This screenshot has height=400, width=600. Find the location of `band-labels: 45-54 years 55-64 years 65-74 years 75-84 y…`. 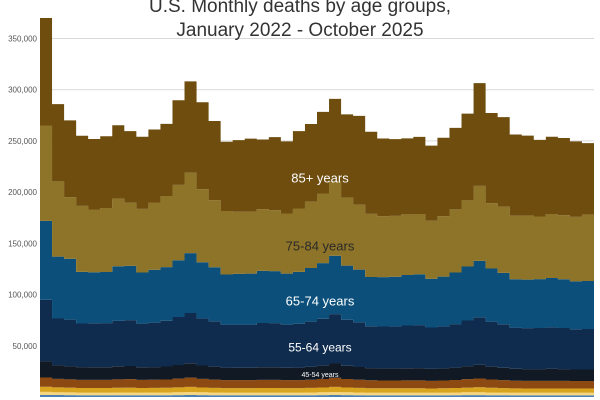

band-labels: 45-54 years 55-64 years 65-74 years 75-84 y… is located at coordinates (320, 275).